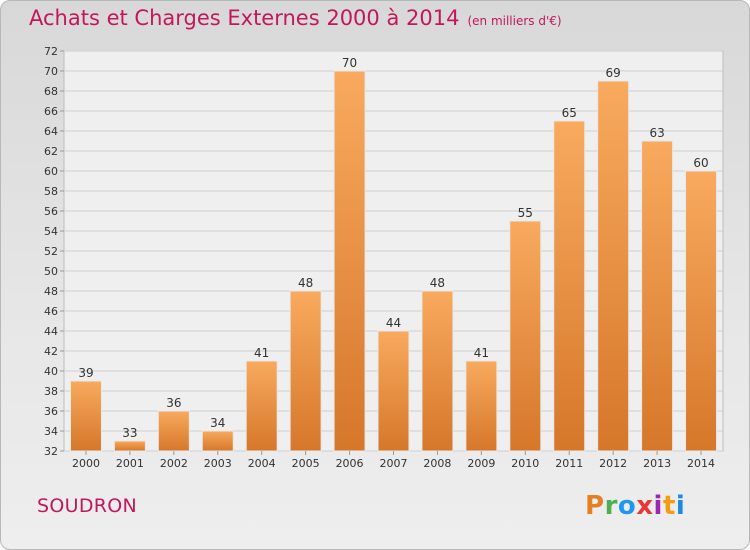 The width and height of the screenshot is (750, 550). Describe the element at coordinates (51, 371) in the screenshot. I see `y-tick-label: 40` at that location.